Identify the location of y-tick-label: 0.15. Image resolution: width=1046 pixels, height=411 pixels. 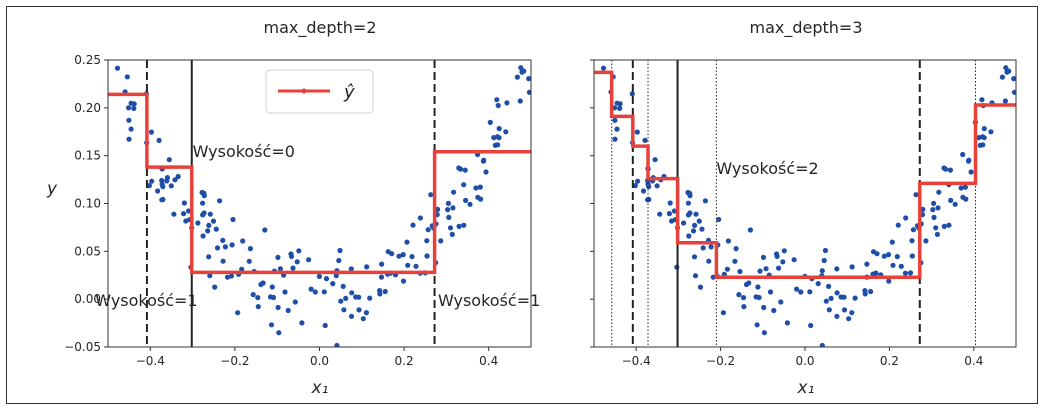
(87, 156).